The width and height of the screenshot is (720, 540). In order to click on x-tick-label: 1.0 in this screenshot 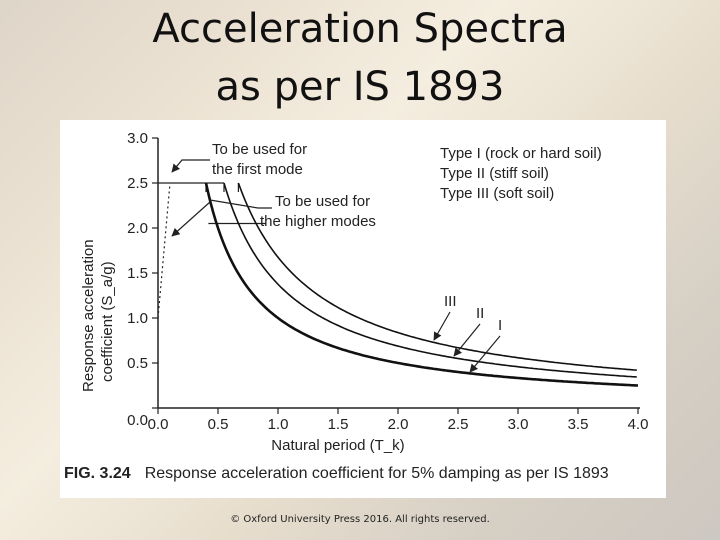, I will do `click(278, 424)`.